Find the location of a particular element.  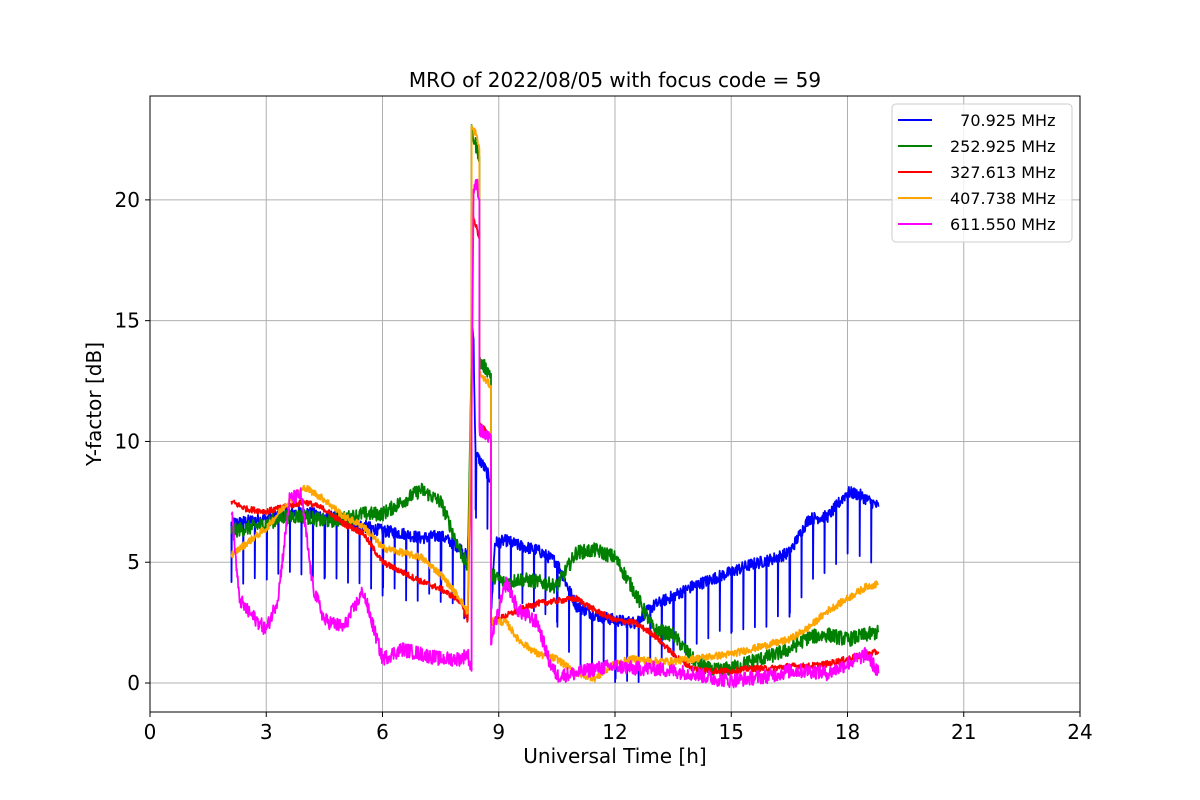

y-tick-label: 5 is located at coordinates (133, 562).